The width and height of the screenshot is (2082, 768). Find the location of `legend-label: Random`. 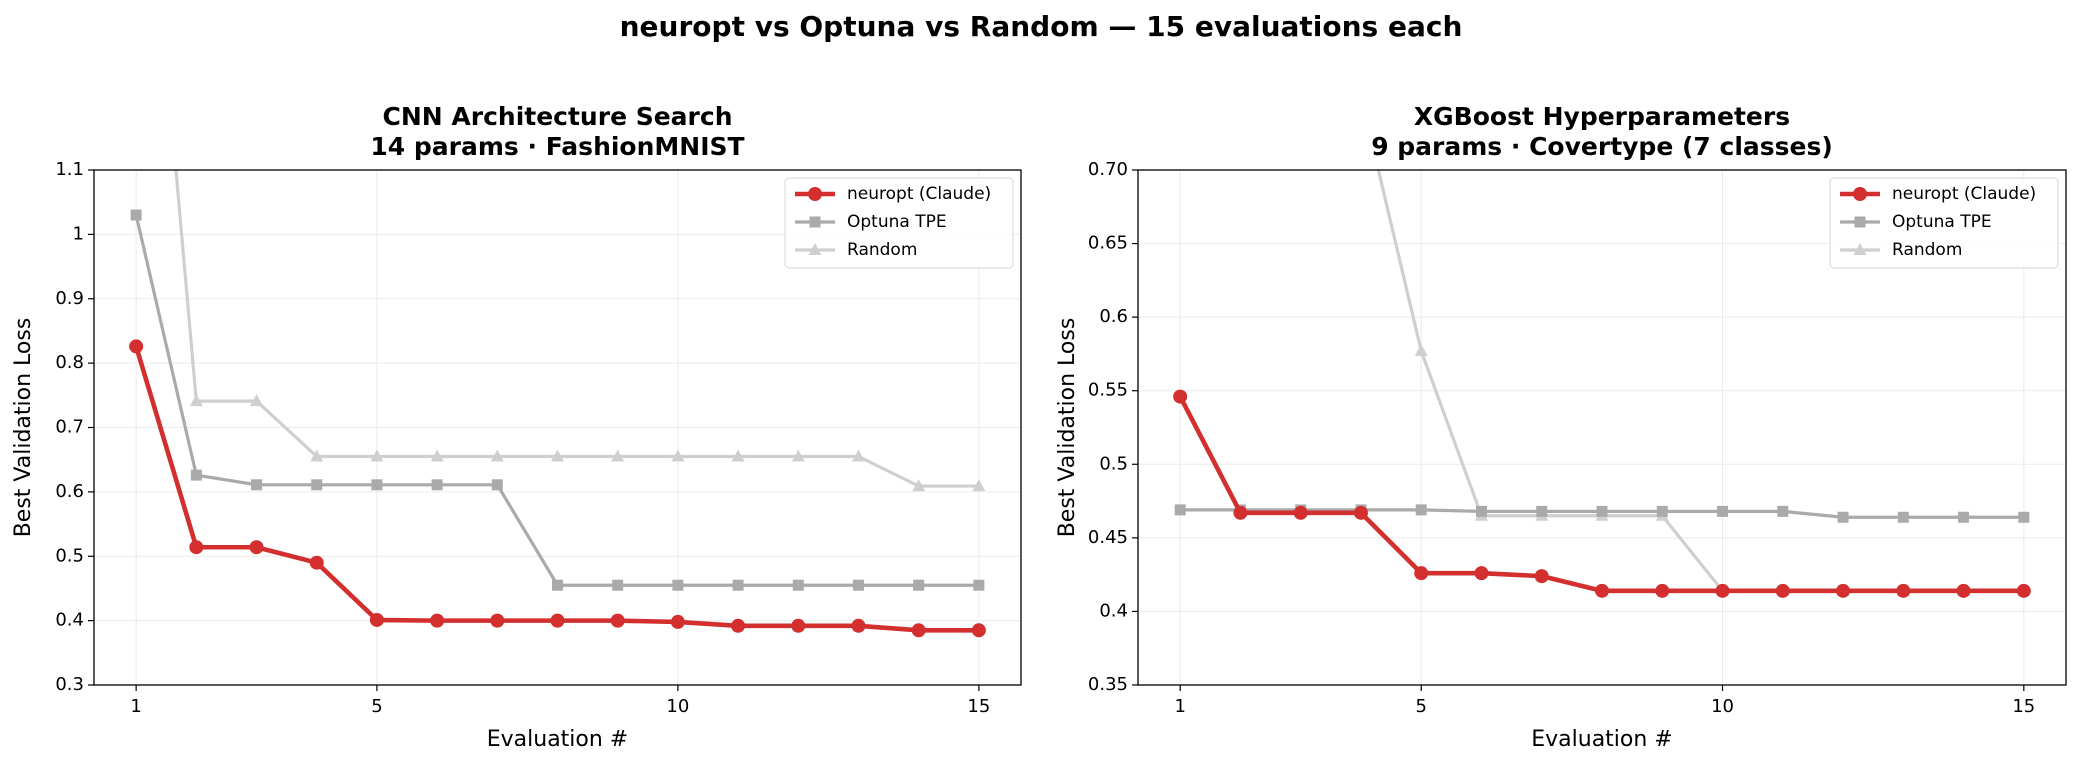

legend-label: Random is located at coordinates (1927, 250).